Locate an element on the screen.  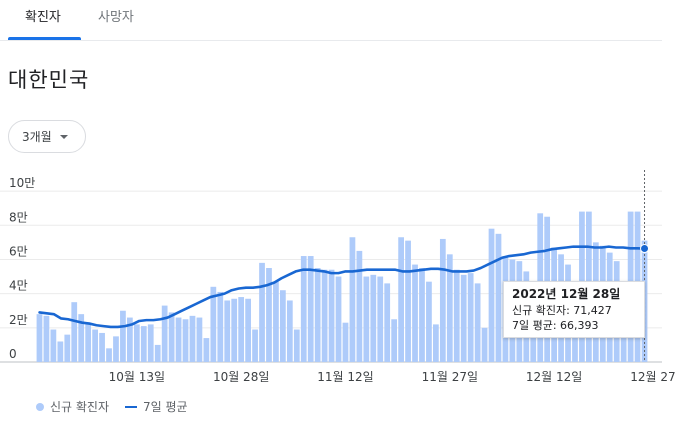
tooltip-daily-cases: 신규 확진자: 71,427 is located at coordinates (562, 310).